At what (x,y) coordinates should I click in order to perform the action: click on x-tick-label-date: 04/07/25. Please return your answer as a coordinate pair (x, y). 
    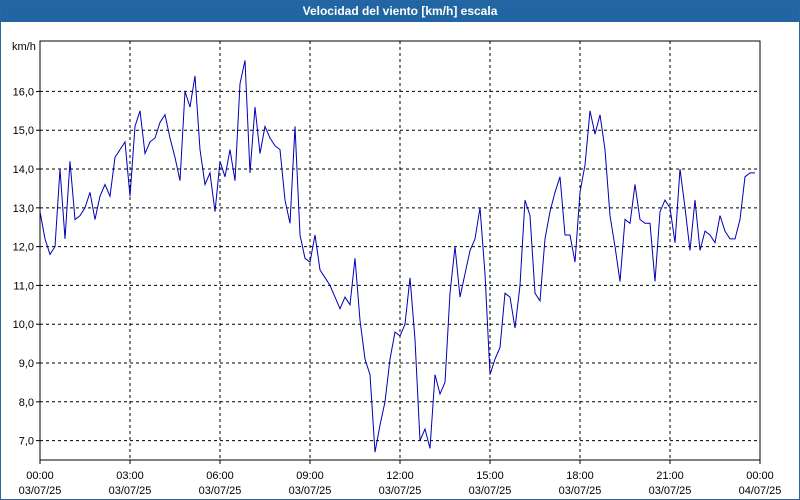
    Looking at the image, I should click on (760, 491).